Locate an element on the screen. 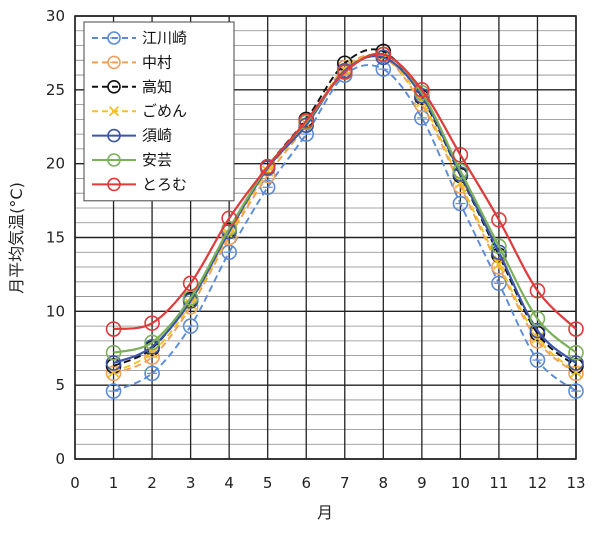 The height and width of the screenshot is (535, 600). x-tick-label: 13 is located at coordinates (575, 483).